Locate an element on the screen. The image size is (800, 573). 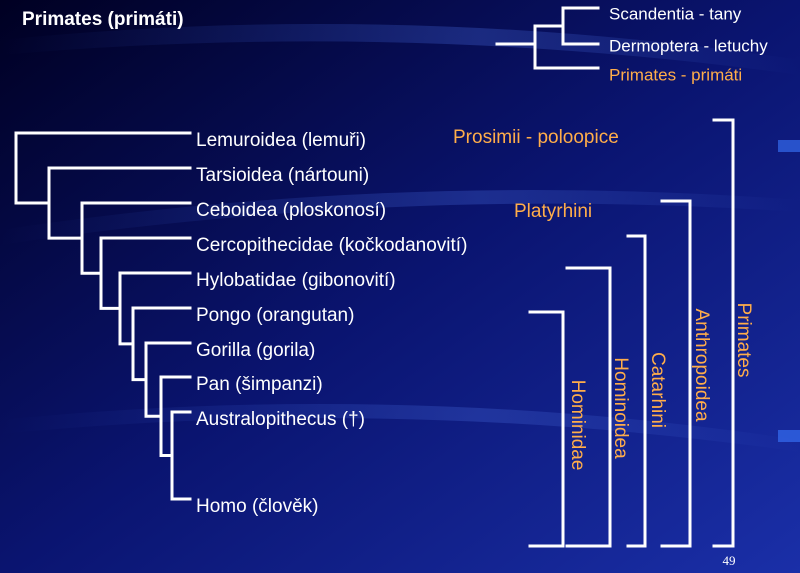
group-label: Hominidae is located at coordinates (577, 425).